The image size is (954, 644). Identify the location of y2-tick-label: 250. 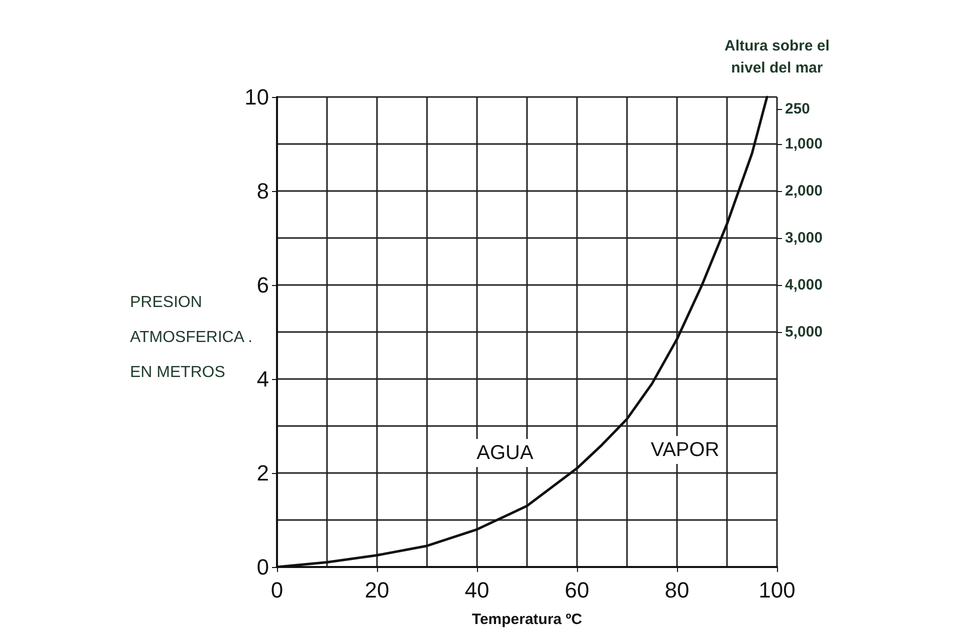
(797, 109).